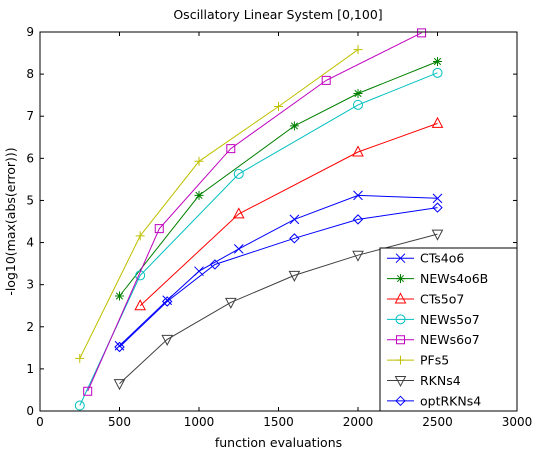 Image resolution: width=550 pixels, height=457 pixels. What do you see at coordinates (10, 221) in the screenshot?
I see `y-axis-label: -log10(max(abs(error)))` at bounding box center [10, 221].